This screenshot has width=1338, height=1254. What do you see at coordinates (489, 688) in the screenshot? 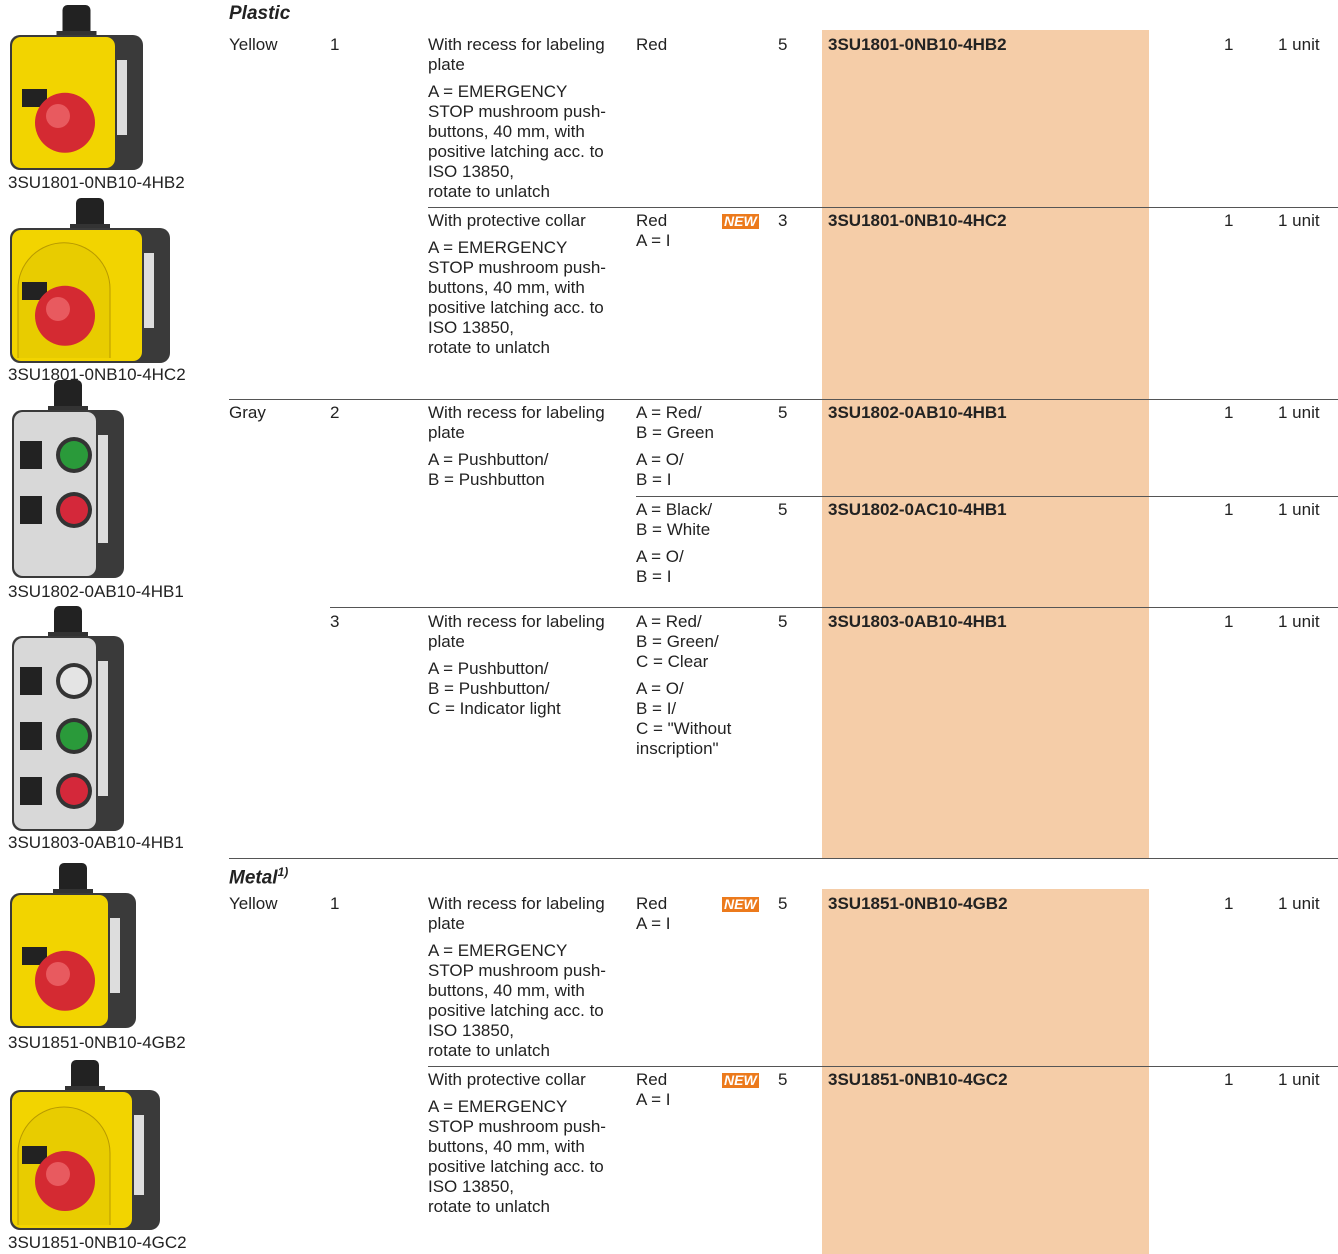
I see `text-line: B = Pushbutton/` at bounding box center [489, 688].